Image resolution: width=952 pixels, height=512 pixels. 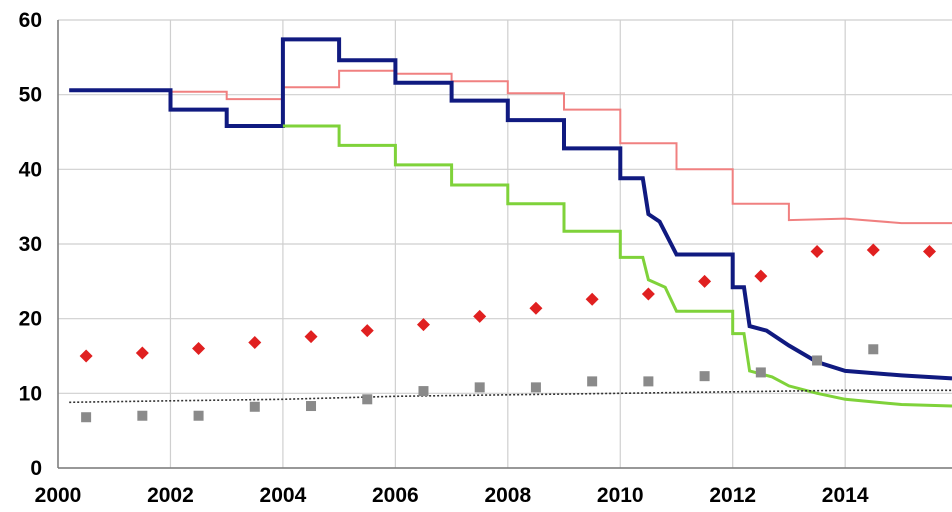 What do you see at coordinates (732, 495) in the screenshot?
I see `x-tick-label: 2012` at bounding box center [732, 495].